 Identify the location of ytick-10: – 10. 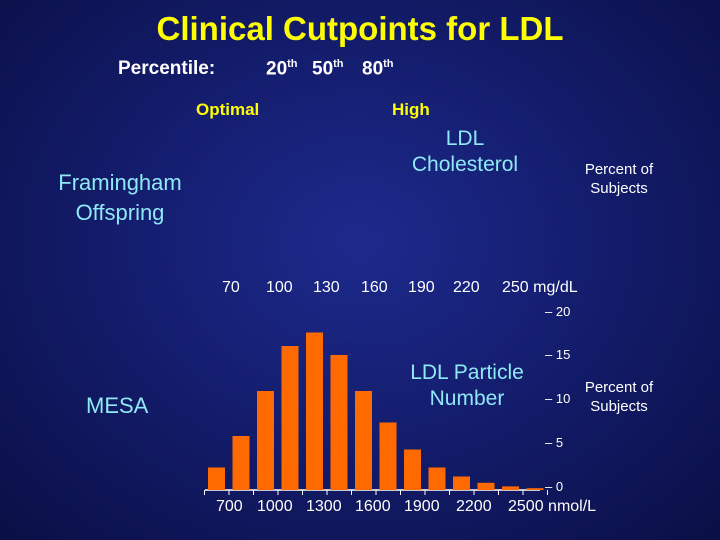
(558, 398).